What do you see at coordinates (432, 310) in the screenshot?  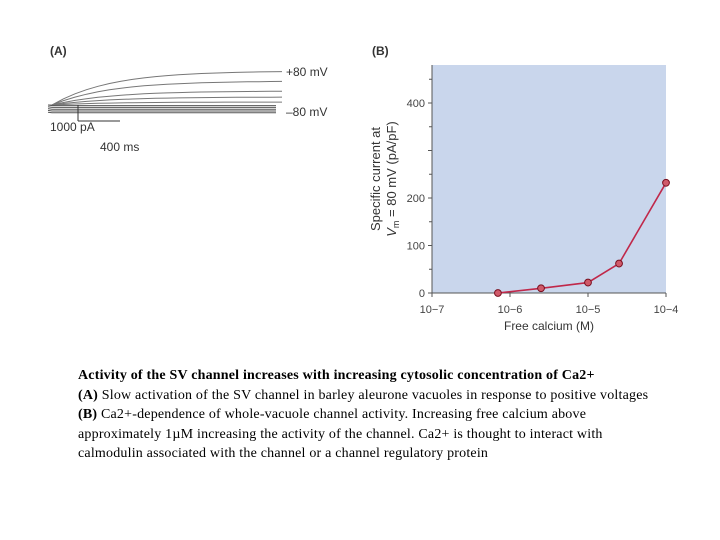 I see `x-tick-label-0: 10−7` at bounding box center [432, 310].